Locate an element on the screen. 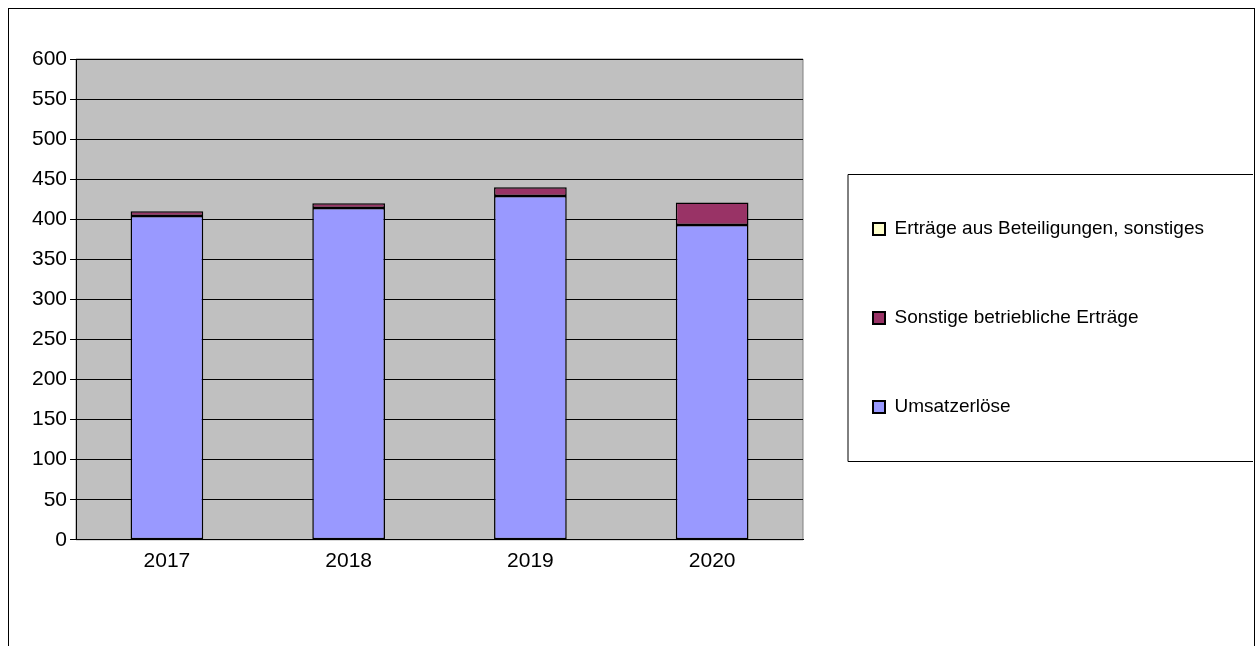 This screenshot has height=646, width=1255. x-tick-label: 2019 is located at coordinates (530, 560).